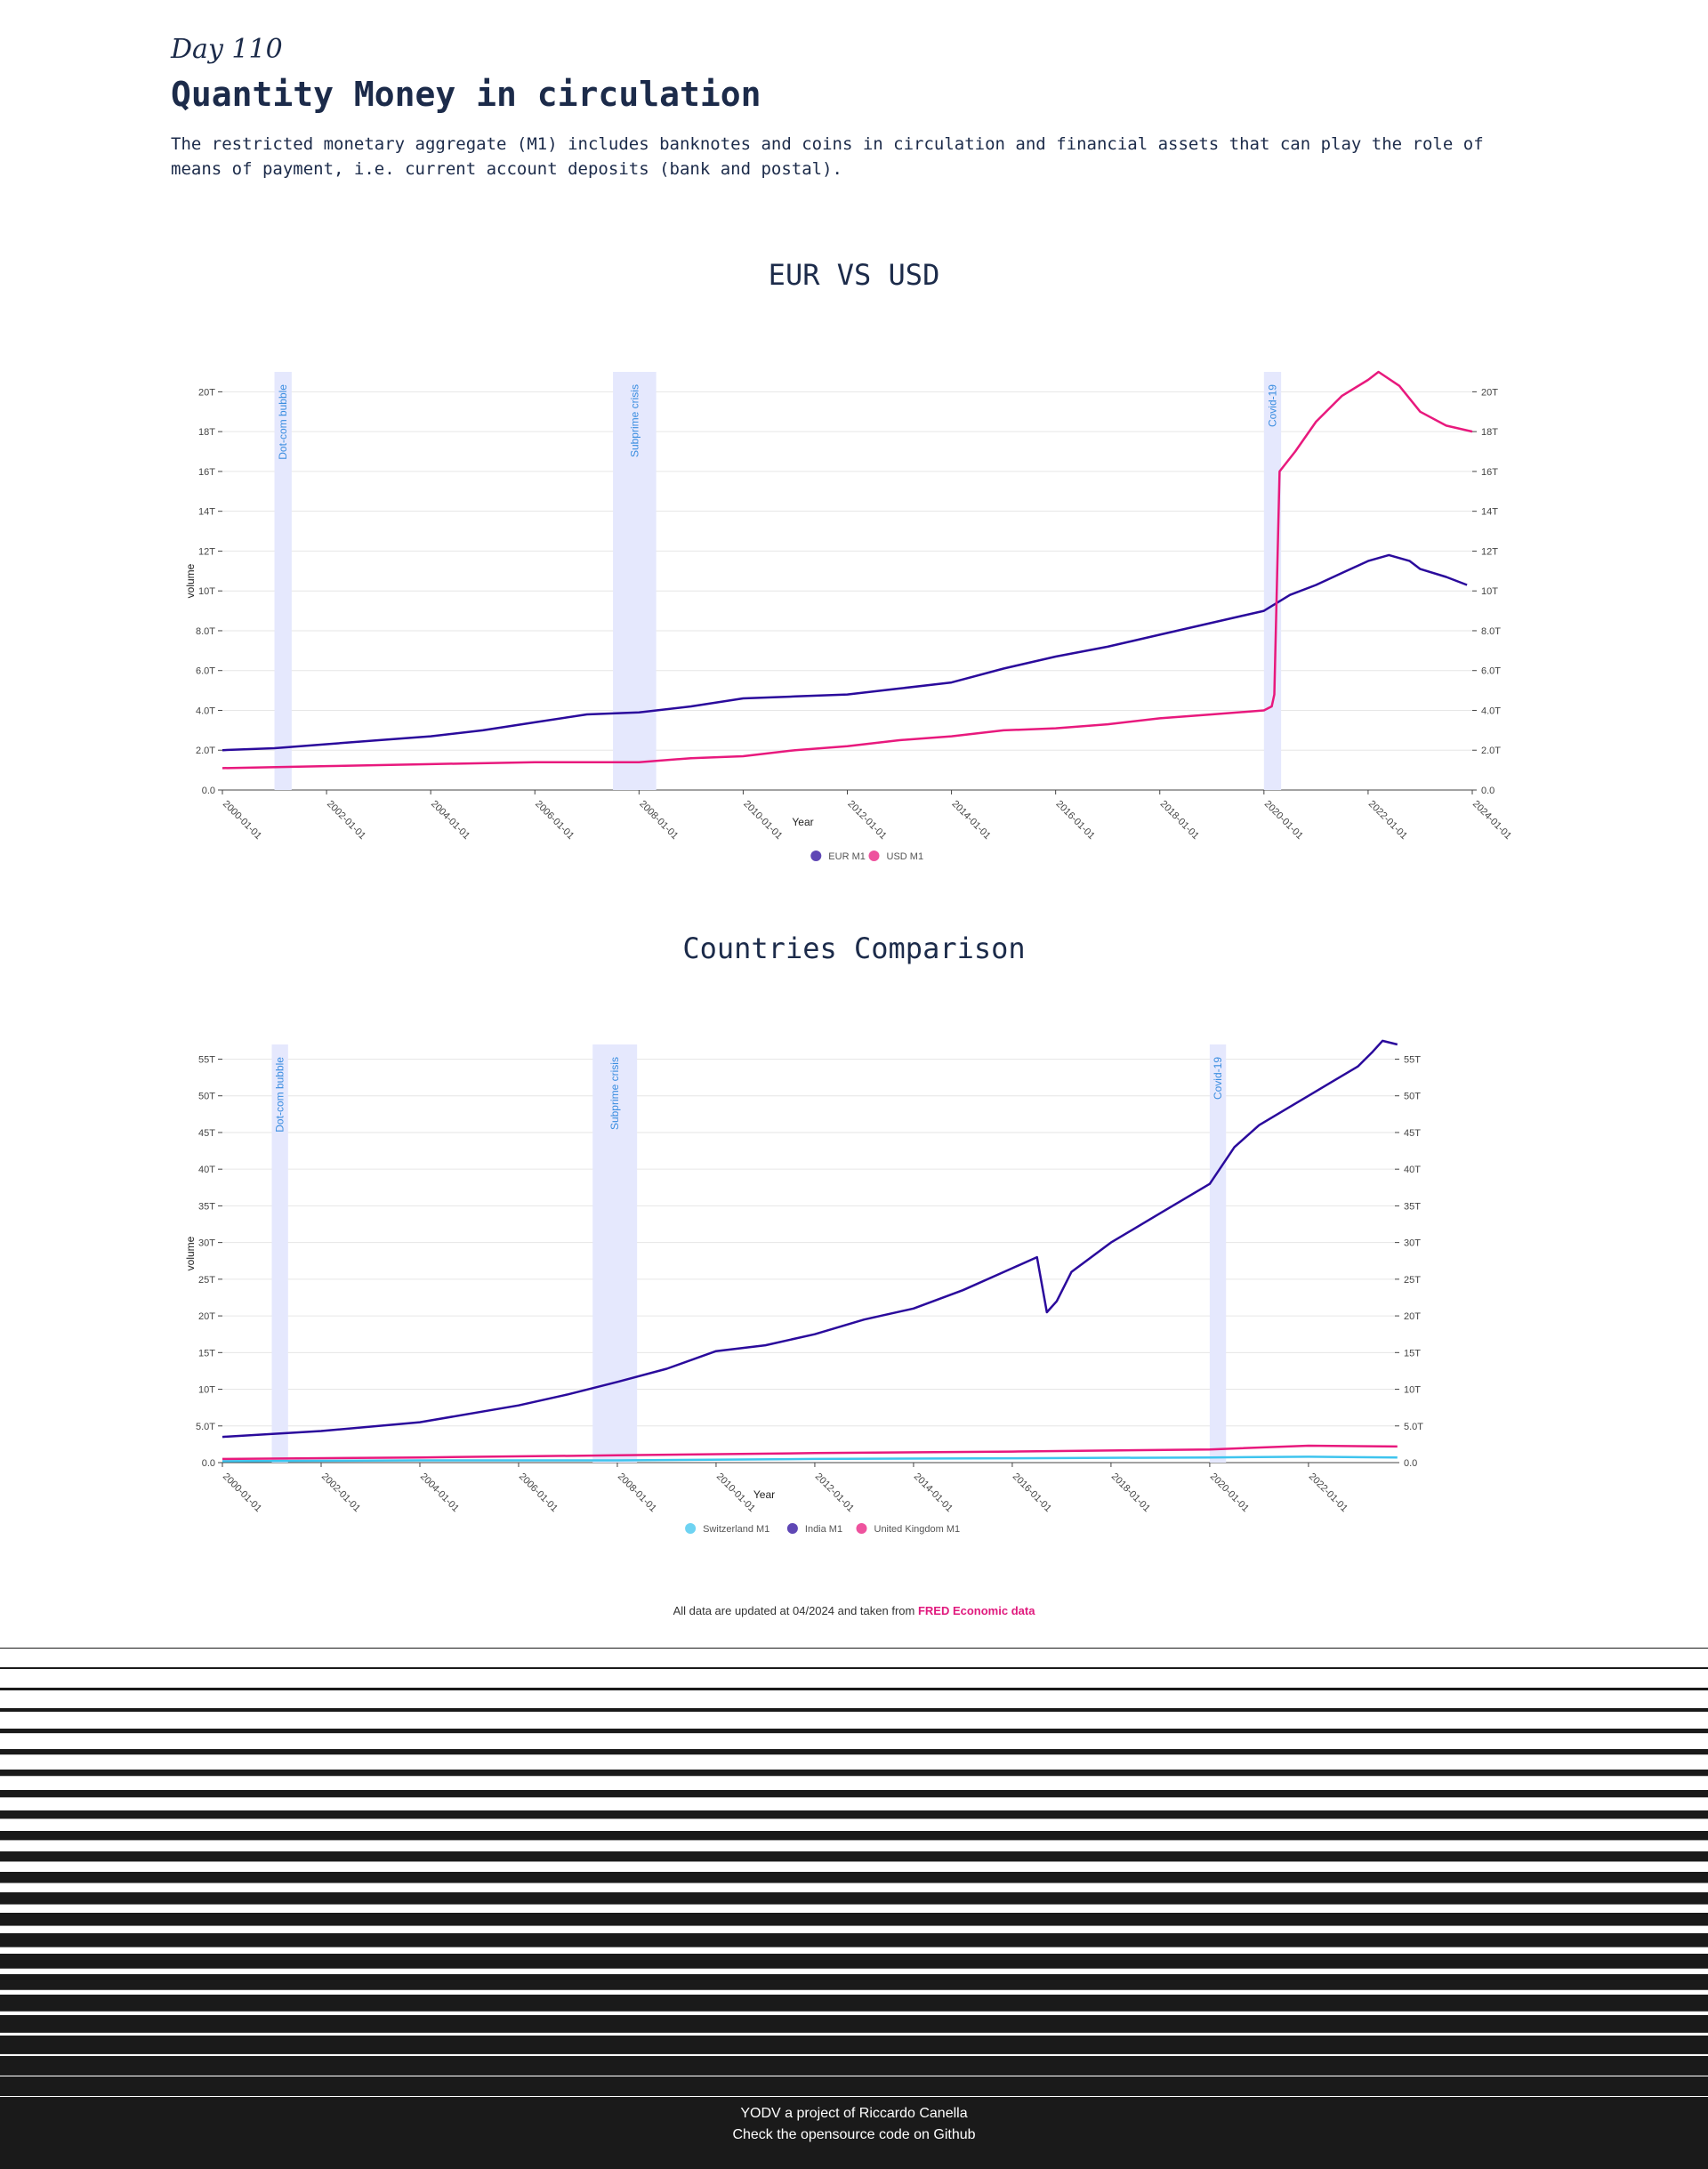 This screenshot has width=1708, height=2169. What do you see at coordinates (340, 1493) in the screenshot?
I see `x-tick-label: 2002-01-01` at bounding box center [340, 1493].